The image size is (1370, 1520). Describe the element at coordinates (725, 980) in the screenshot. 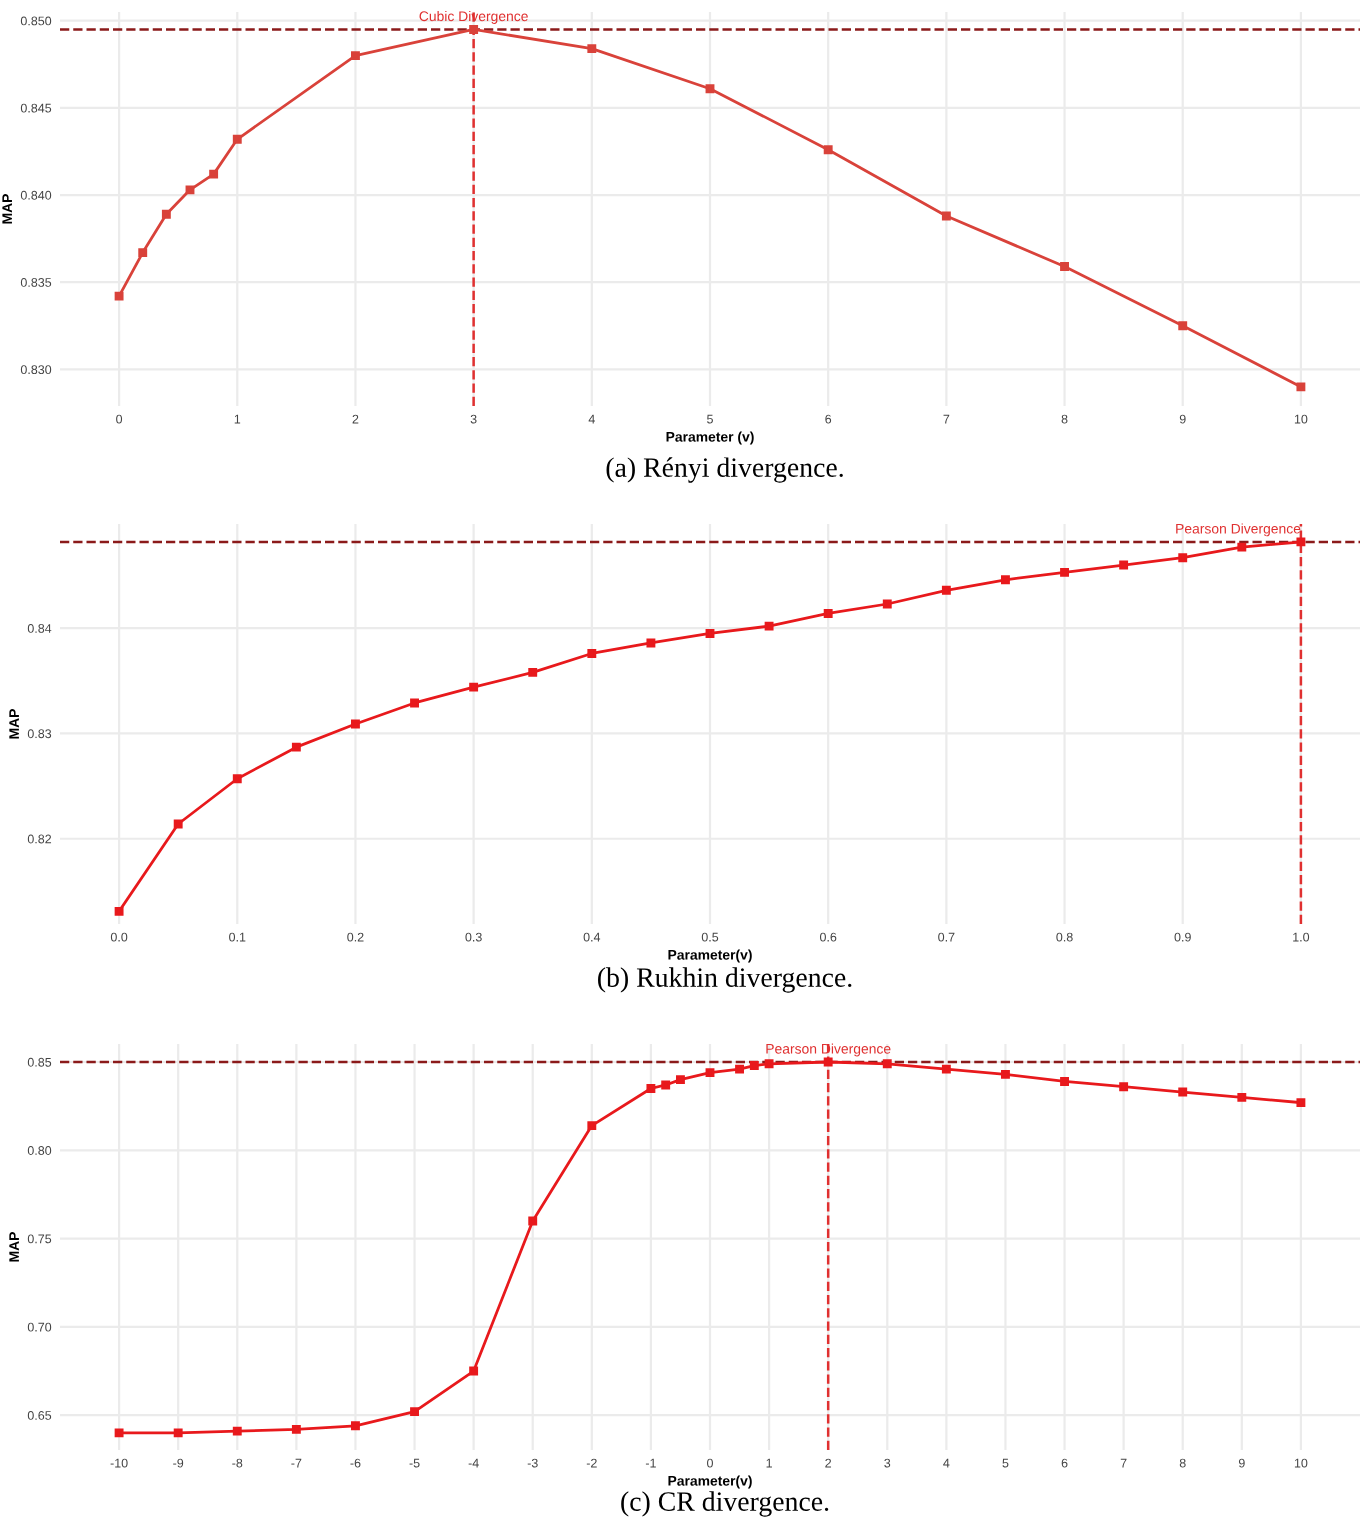

I see `text: (b) Rukhin divergence.` at that location.